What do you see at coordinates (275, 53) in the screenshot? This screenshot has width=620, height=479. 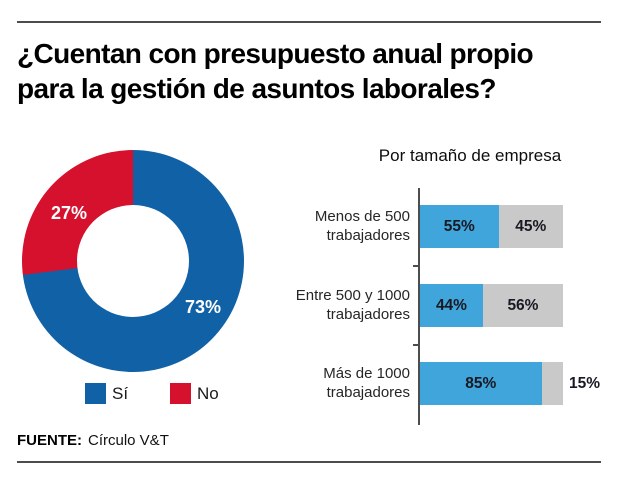 I see `page-title-line1: ¿Cuentan con presupuesto anual propio` at bounding box center [275, 53].